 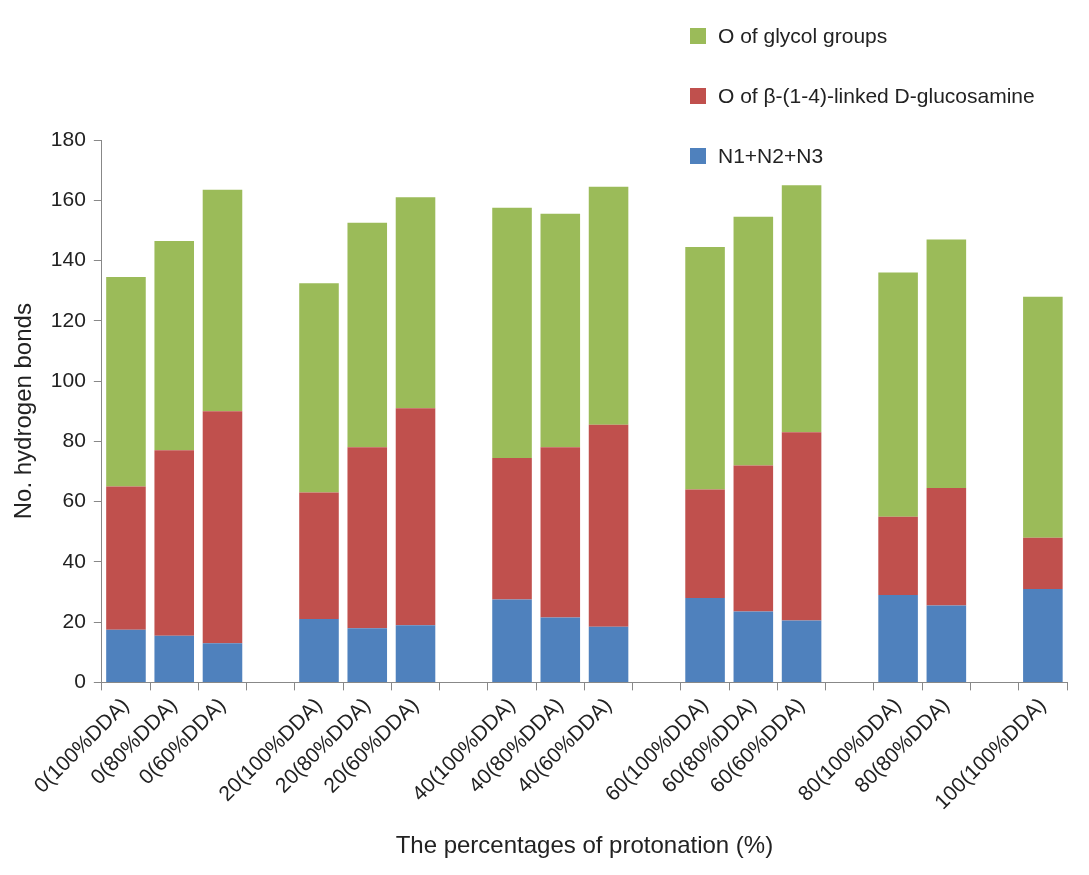 What do you see at coordinates (771, 156) in the screenshot?
I see `legend-label: N1+N2+N3` at bounding box center [771, 156].